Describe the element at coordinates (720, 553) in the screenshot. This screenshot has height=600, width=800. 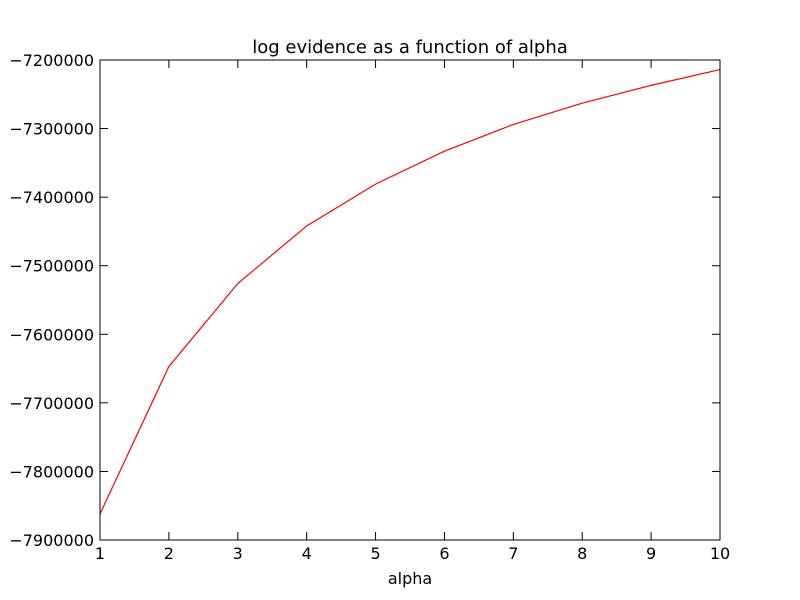
I see `x-tick-label: 10` at that location.